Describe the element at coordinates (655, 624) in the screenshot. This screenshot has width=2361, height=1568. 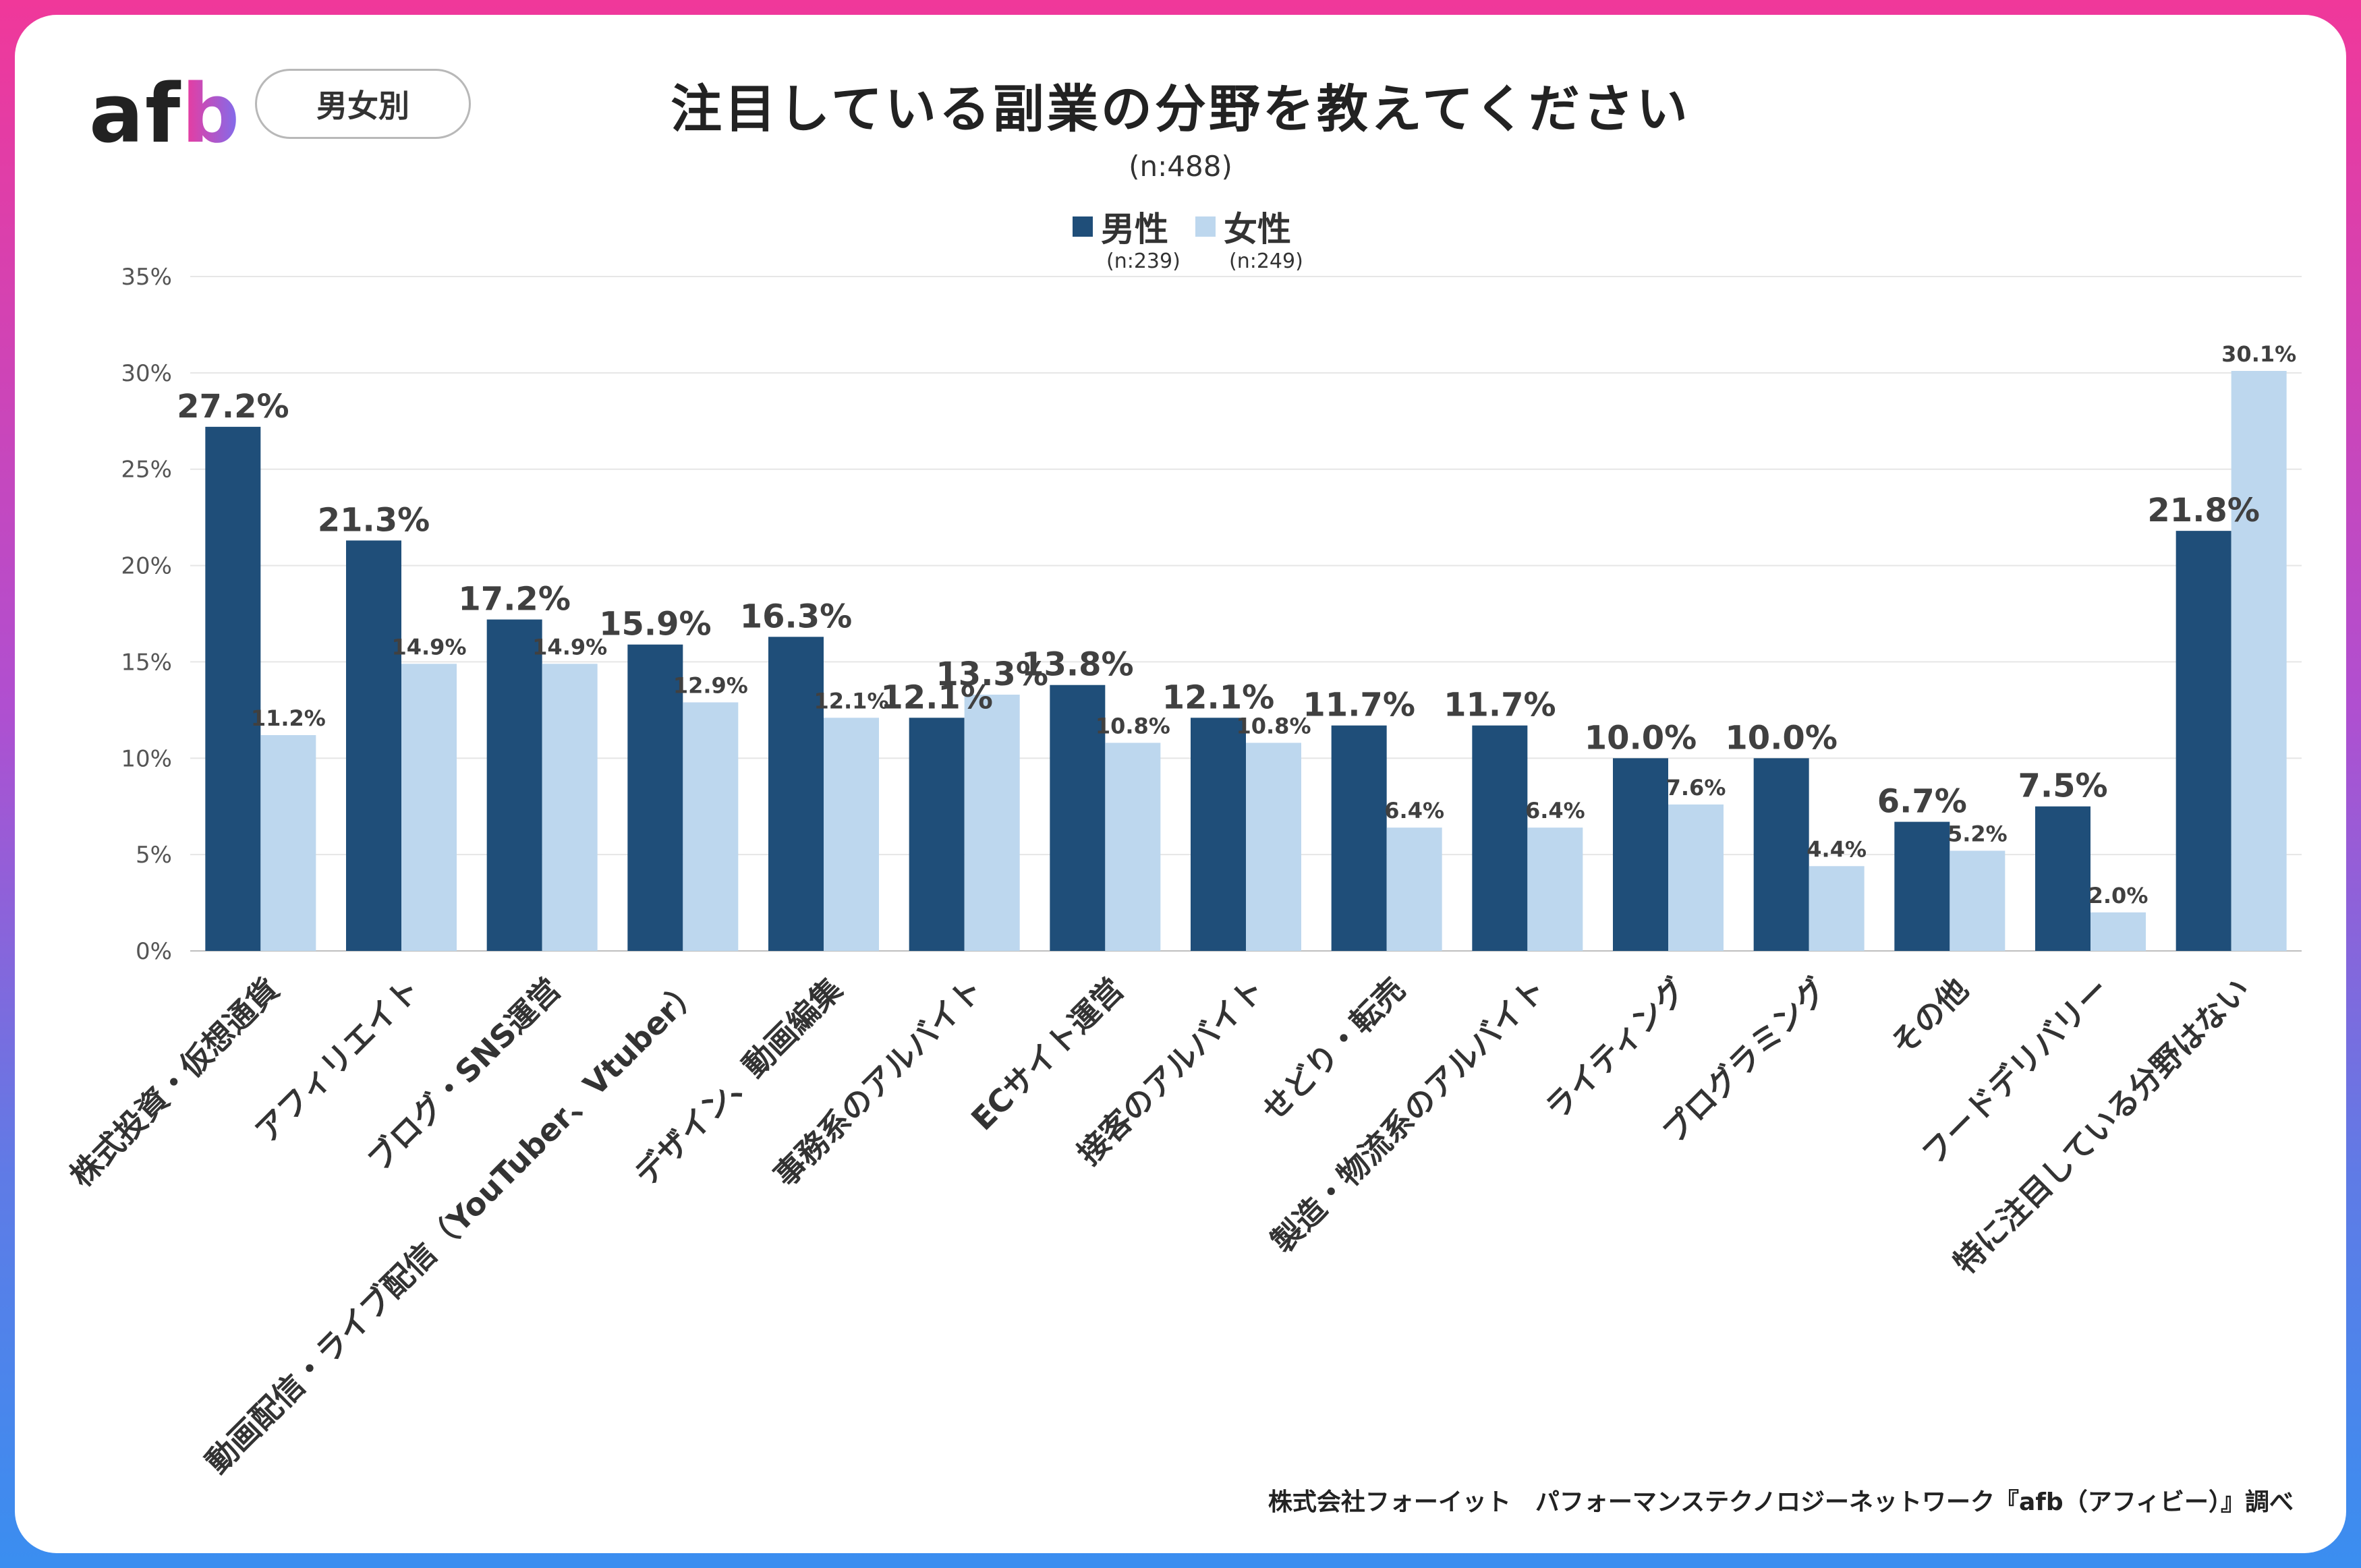
I see `data-label-male: 15.9%` at that location.